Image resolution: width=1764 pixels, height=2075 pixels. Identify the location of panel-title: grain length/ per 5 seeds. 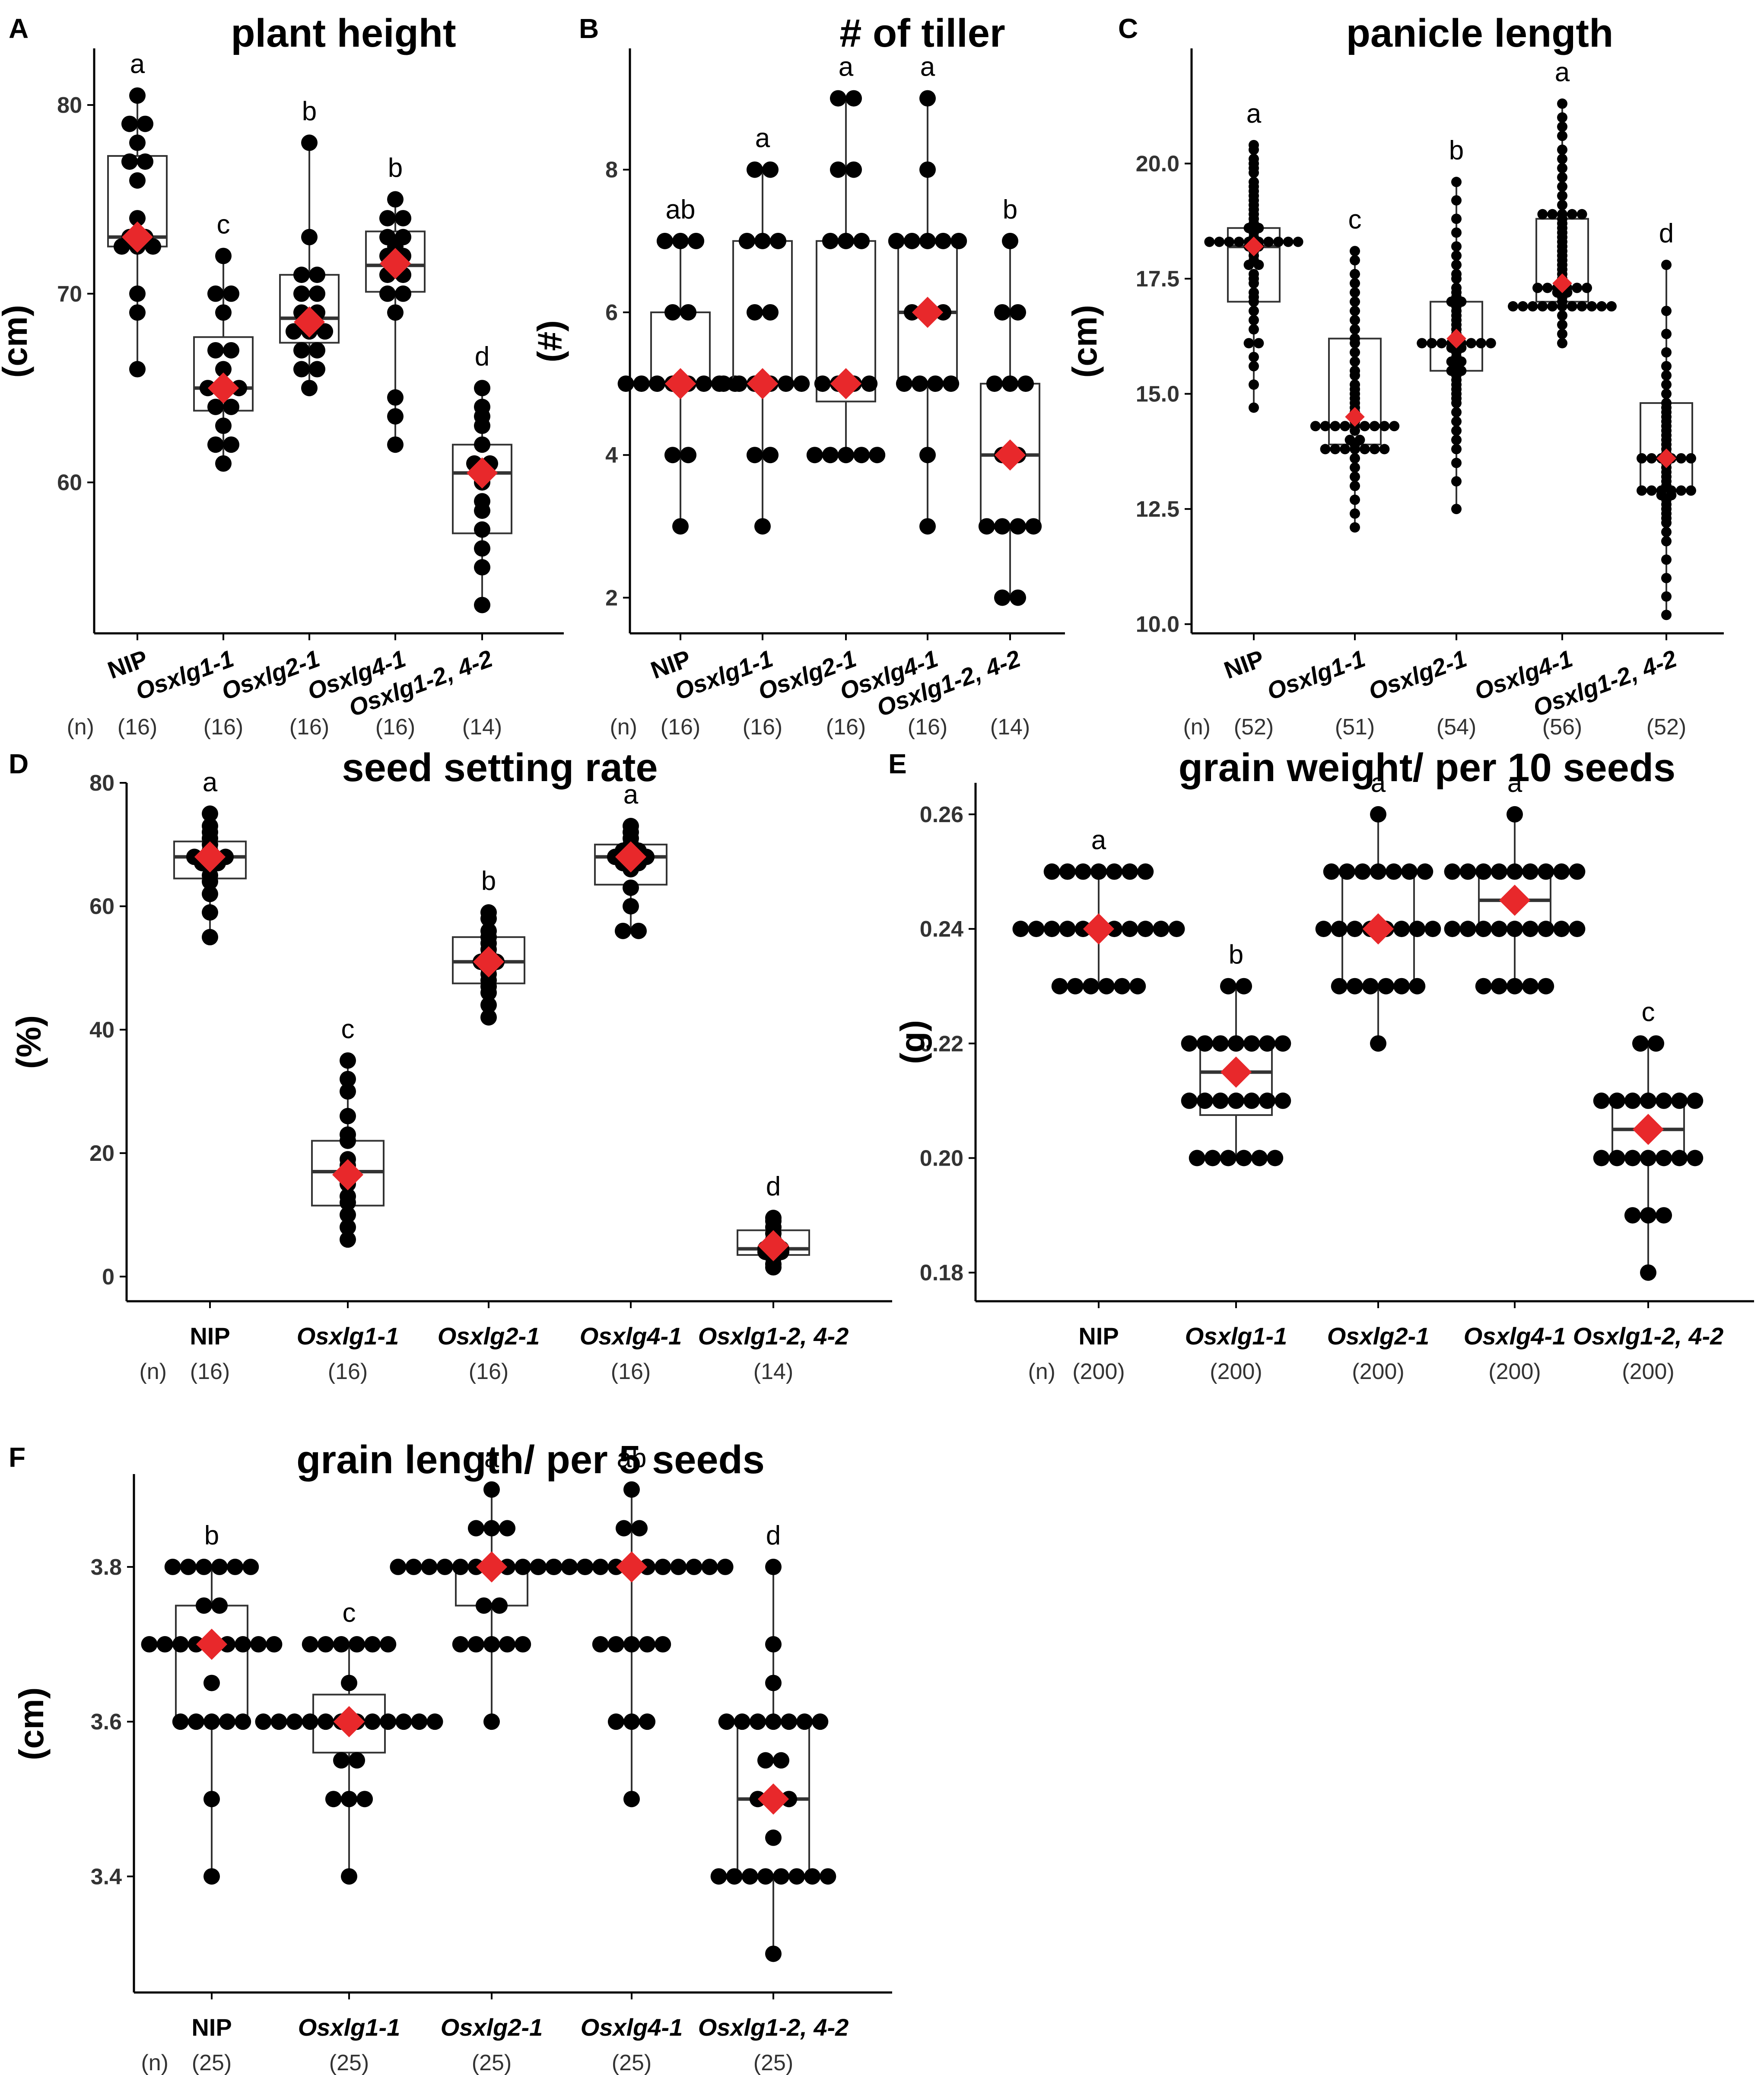
(530, 1460).